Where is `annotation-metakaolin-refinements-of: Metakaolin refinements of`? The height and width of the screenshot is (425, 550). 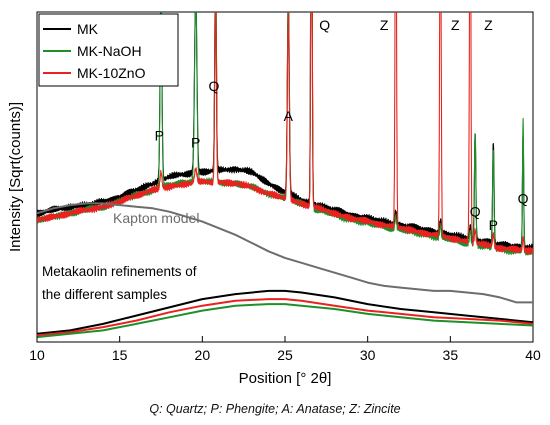
annotation-metakaolin-refinements-of: Metakaolin refinements of is located at coordinates (119, 271).